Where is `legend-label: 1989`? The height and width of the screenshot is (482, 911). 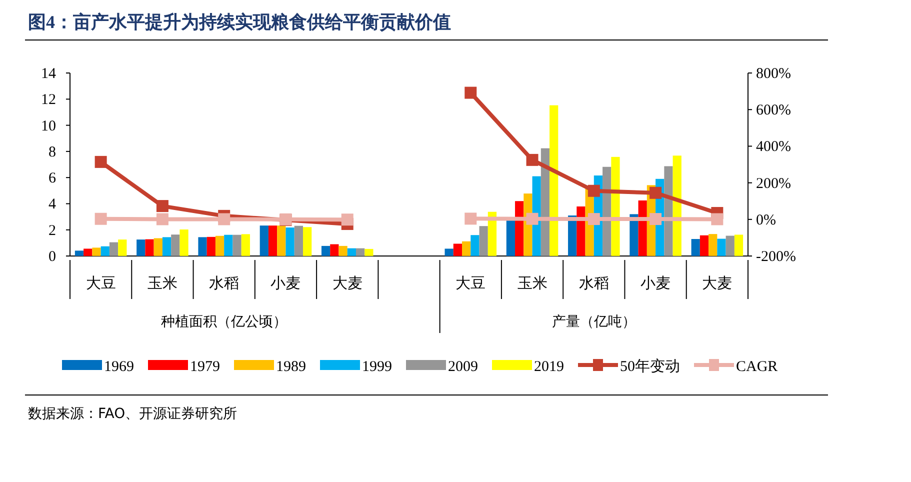
legend-label: 1989 is located at coordinates (291, 367).